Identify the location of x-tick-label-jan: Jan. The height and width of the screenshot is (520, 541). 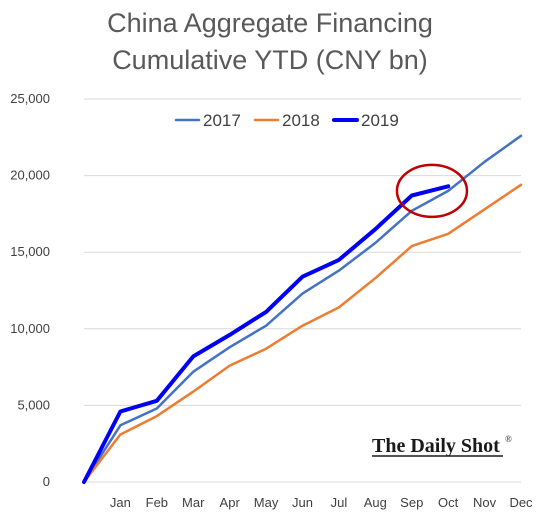
(120, 502).